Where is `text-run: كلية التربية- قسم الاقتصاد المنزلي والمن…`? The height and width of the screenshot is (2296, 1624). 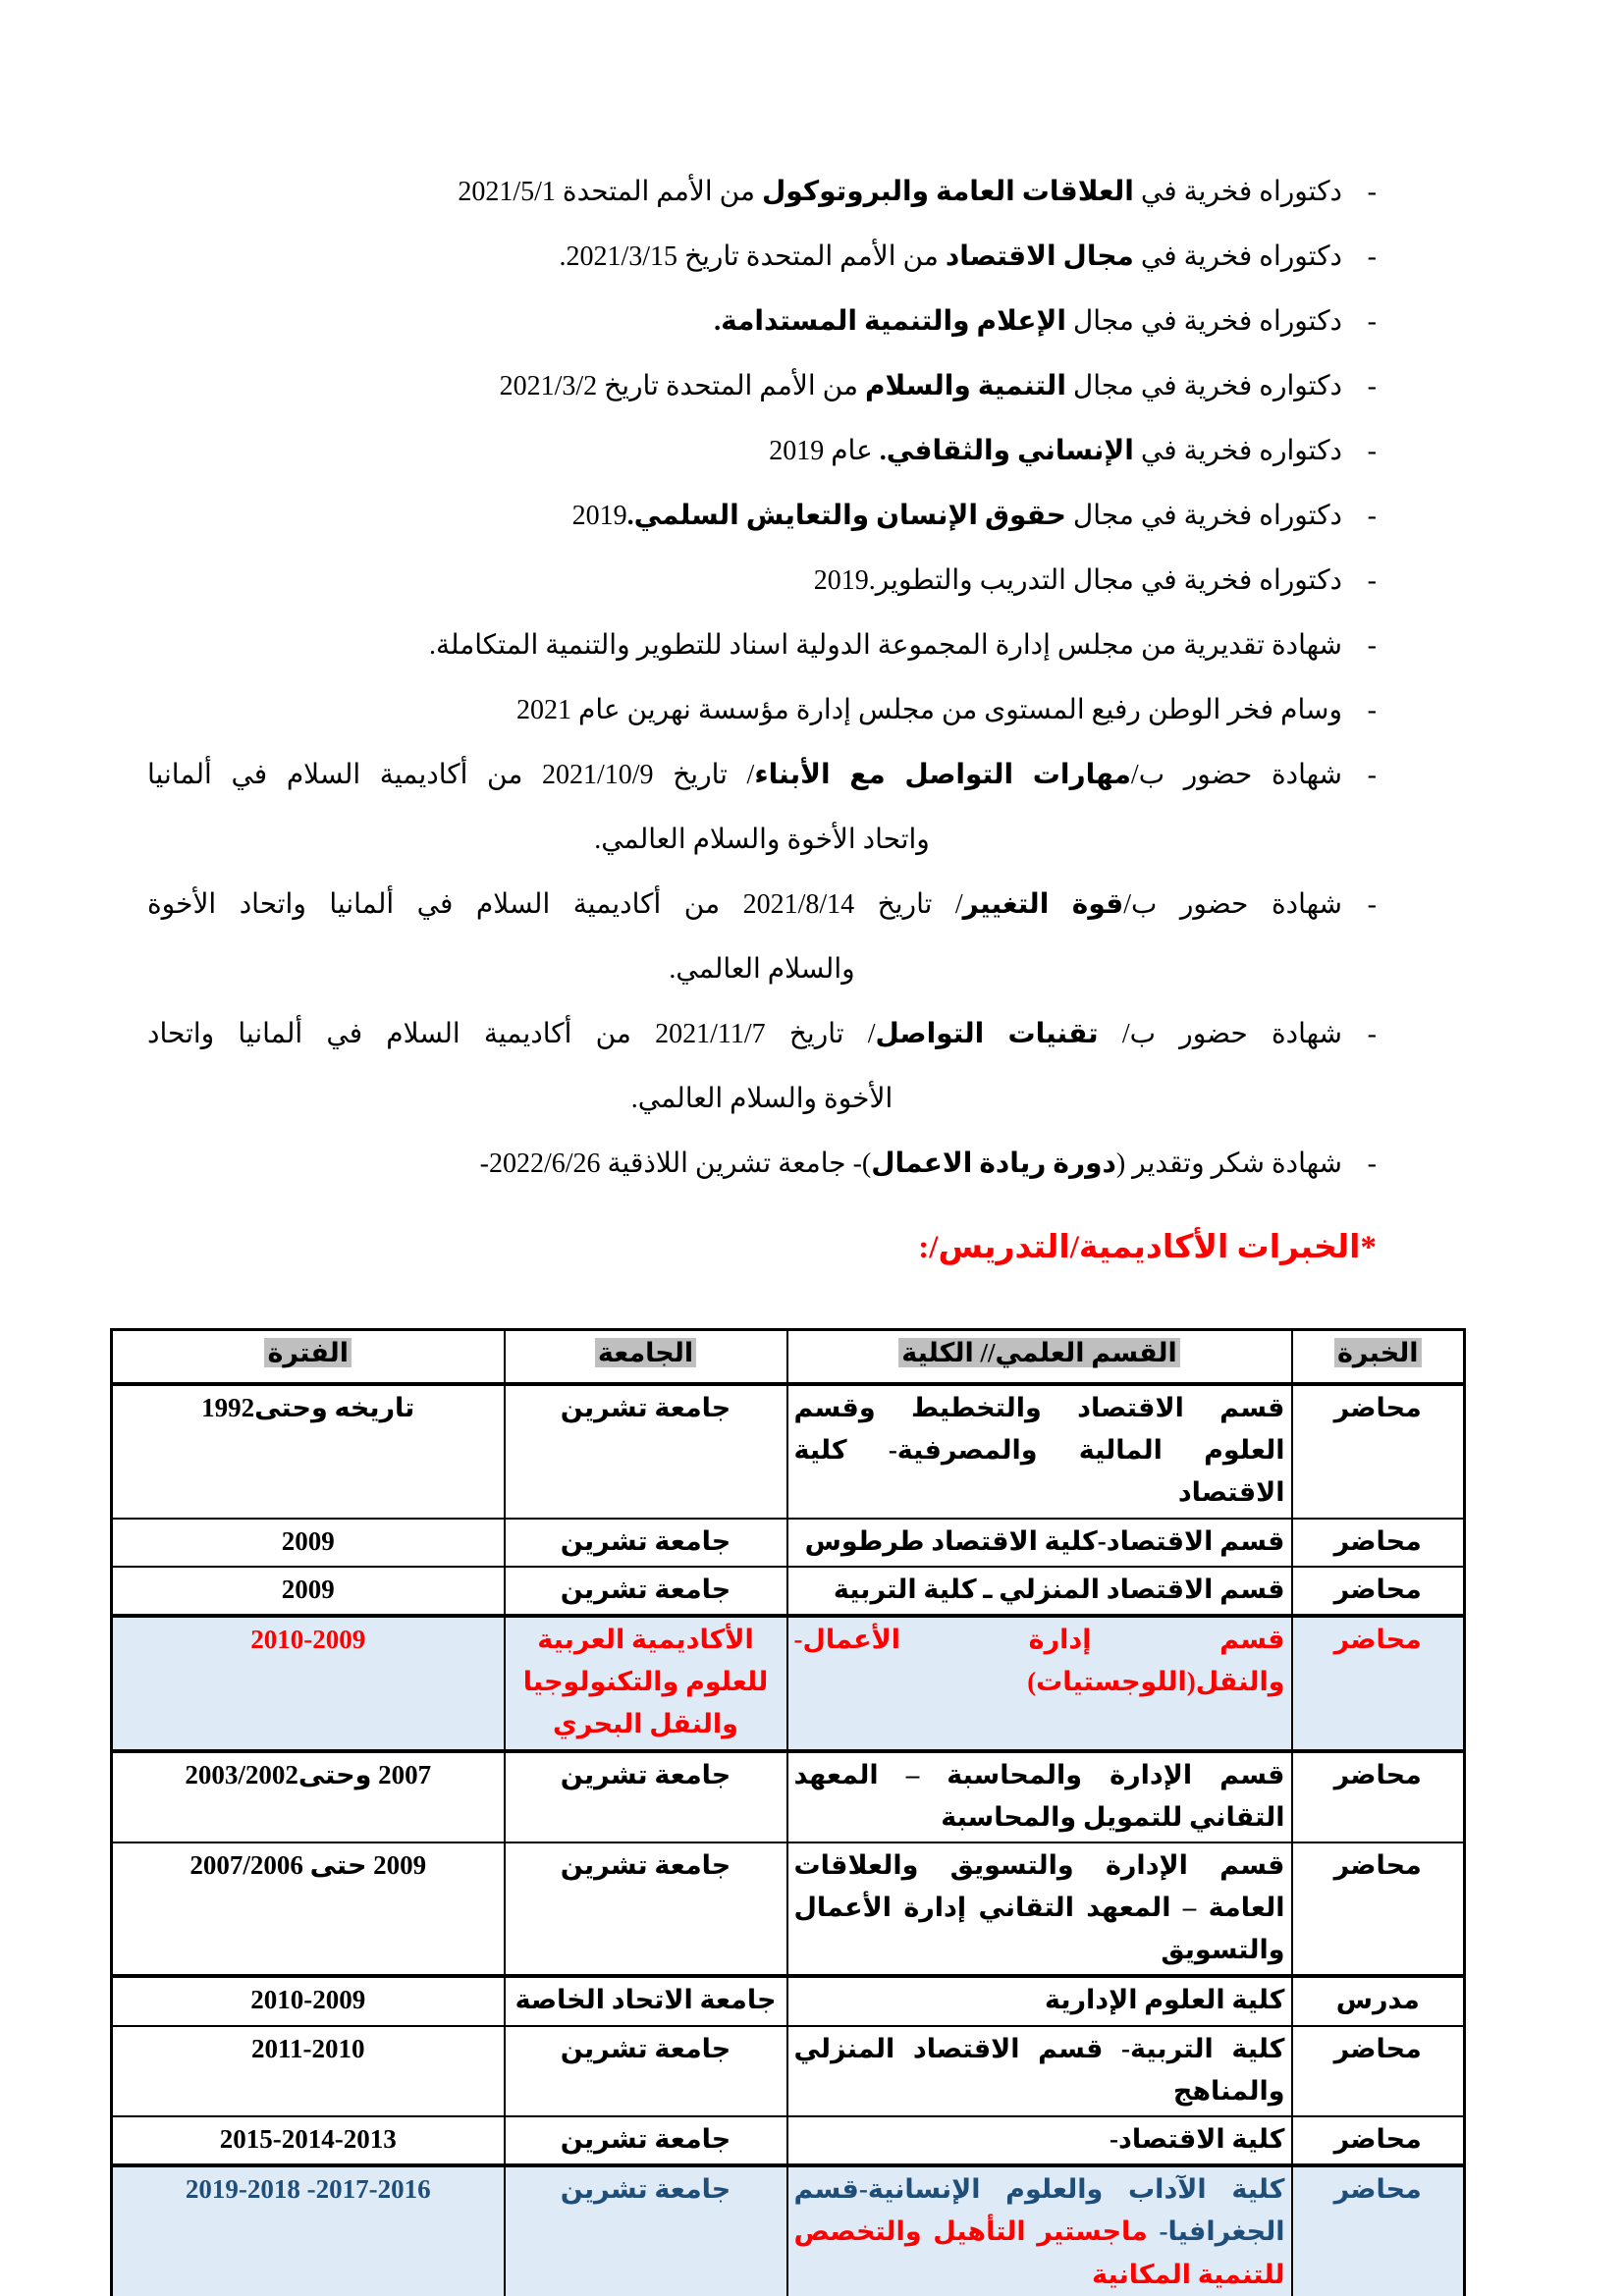 text-run: كلية التربية- قسم الاقتصاد المنزلي والمن… is located at coordinates (1039, 2069).